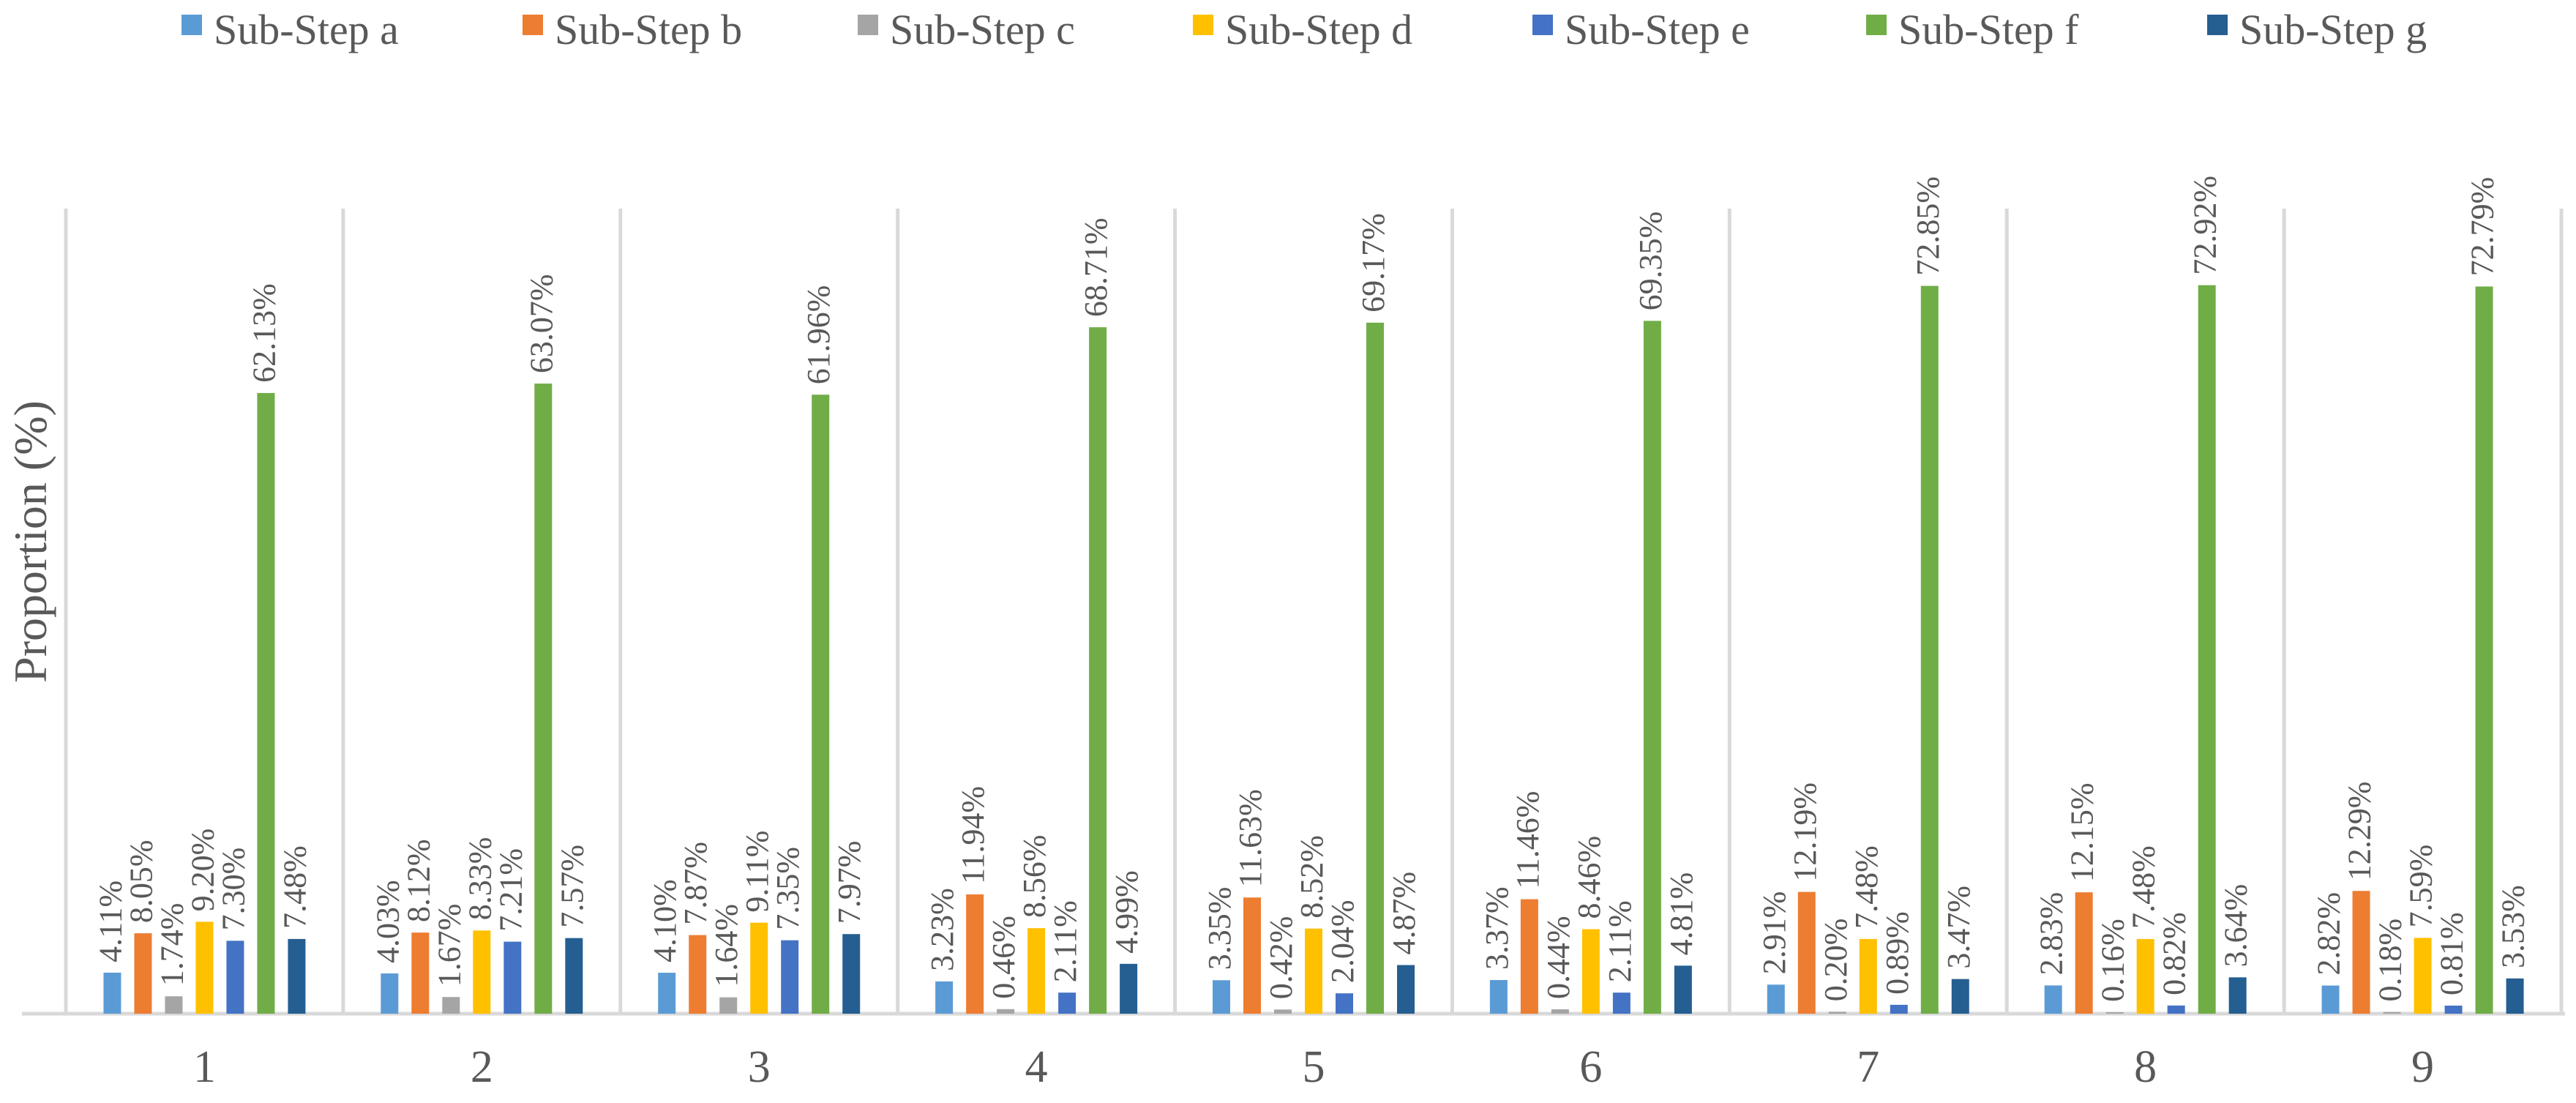 The width and height of the screenshot is (2576, 1103). What do you see at coordinates (2360, 831) in the screenshot?
I see `data-label: 12.29%` at bounding box center [2360, 831].